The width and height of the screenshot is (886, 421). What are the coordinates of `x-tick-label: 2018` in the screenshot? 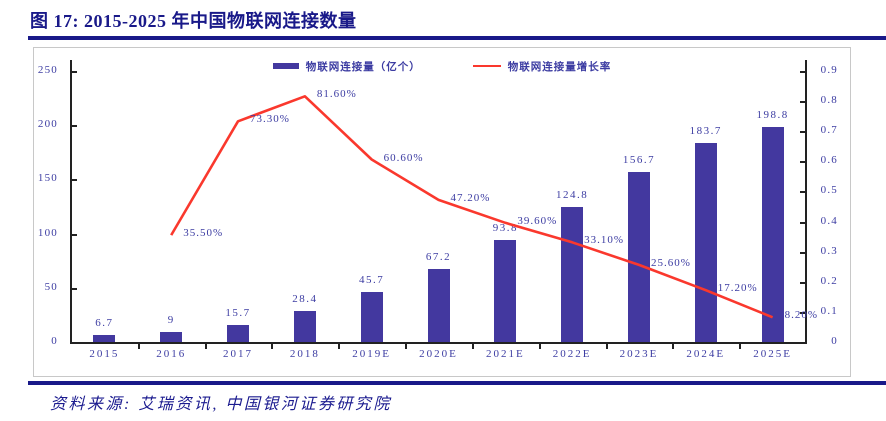 It's located at (304, 354).